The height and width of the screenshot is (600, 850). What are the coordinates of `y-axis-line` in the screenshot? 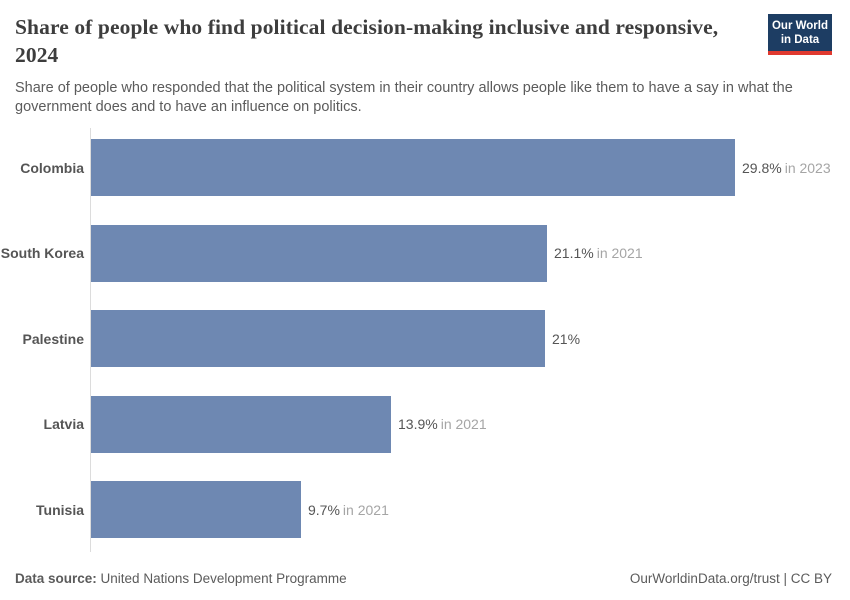 It's located at (90, 340).